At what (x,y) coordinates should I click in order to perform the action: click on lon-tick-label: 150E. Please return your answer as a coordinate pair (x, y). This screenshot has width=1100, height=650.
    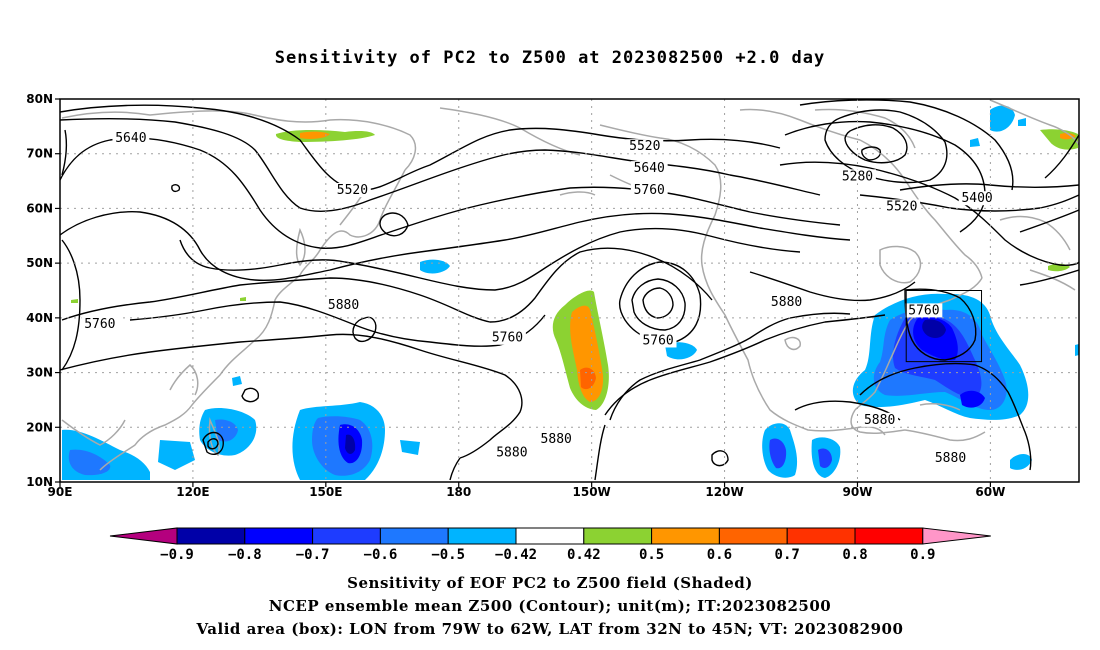
    Looking at the image, I should click on (325, 492).